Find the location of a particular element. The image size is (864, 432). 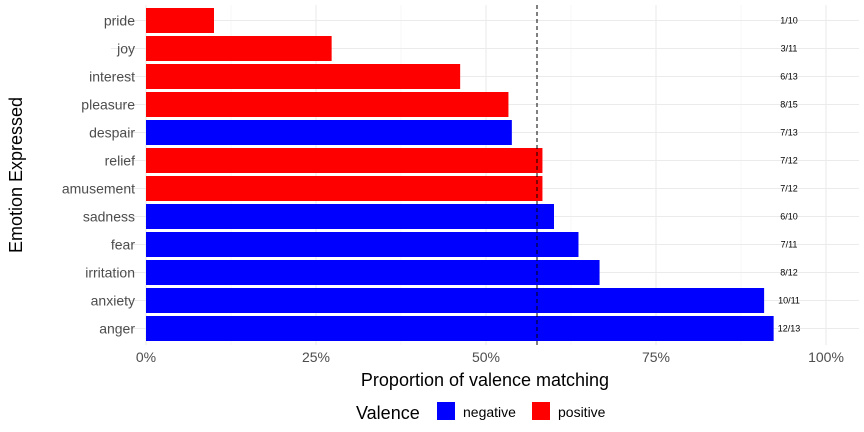

data-label-despair: 7/13 is located at coordinates (789, 133).